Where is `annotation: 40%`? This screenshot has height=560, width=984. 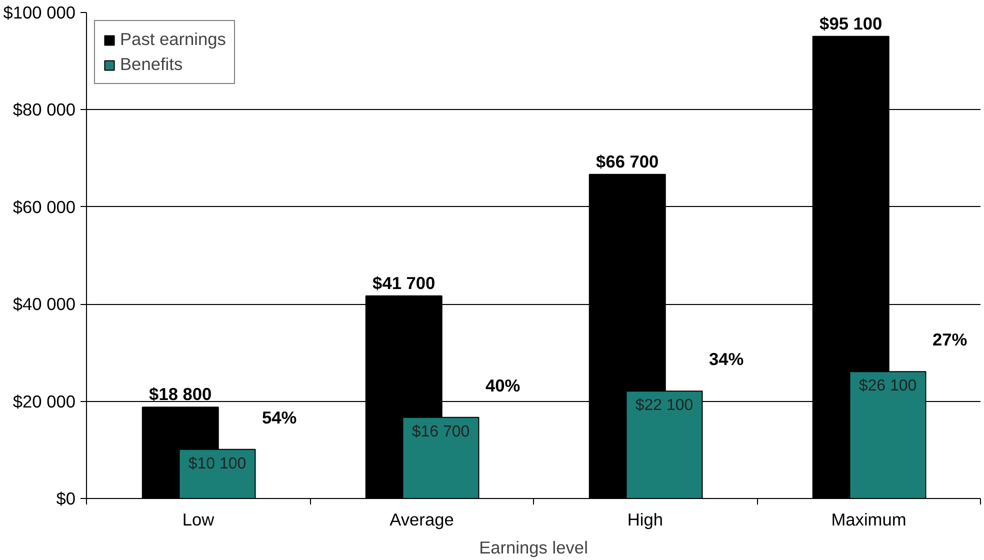 annotation: 40% is located at coordinates (502, 385).